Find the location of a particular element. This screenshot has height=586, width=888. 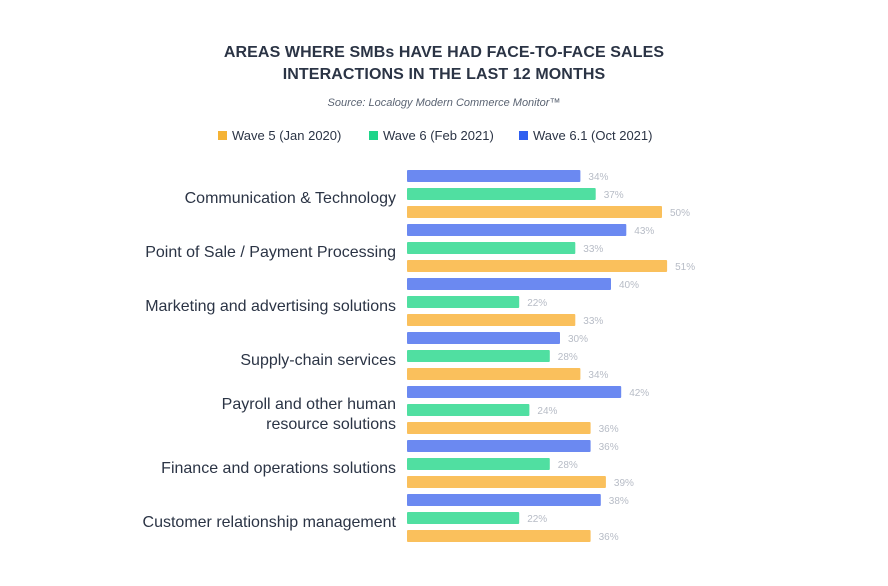

data-label: 42% is located at coordinates (639, 393).